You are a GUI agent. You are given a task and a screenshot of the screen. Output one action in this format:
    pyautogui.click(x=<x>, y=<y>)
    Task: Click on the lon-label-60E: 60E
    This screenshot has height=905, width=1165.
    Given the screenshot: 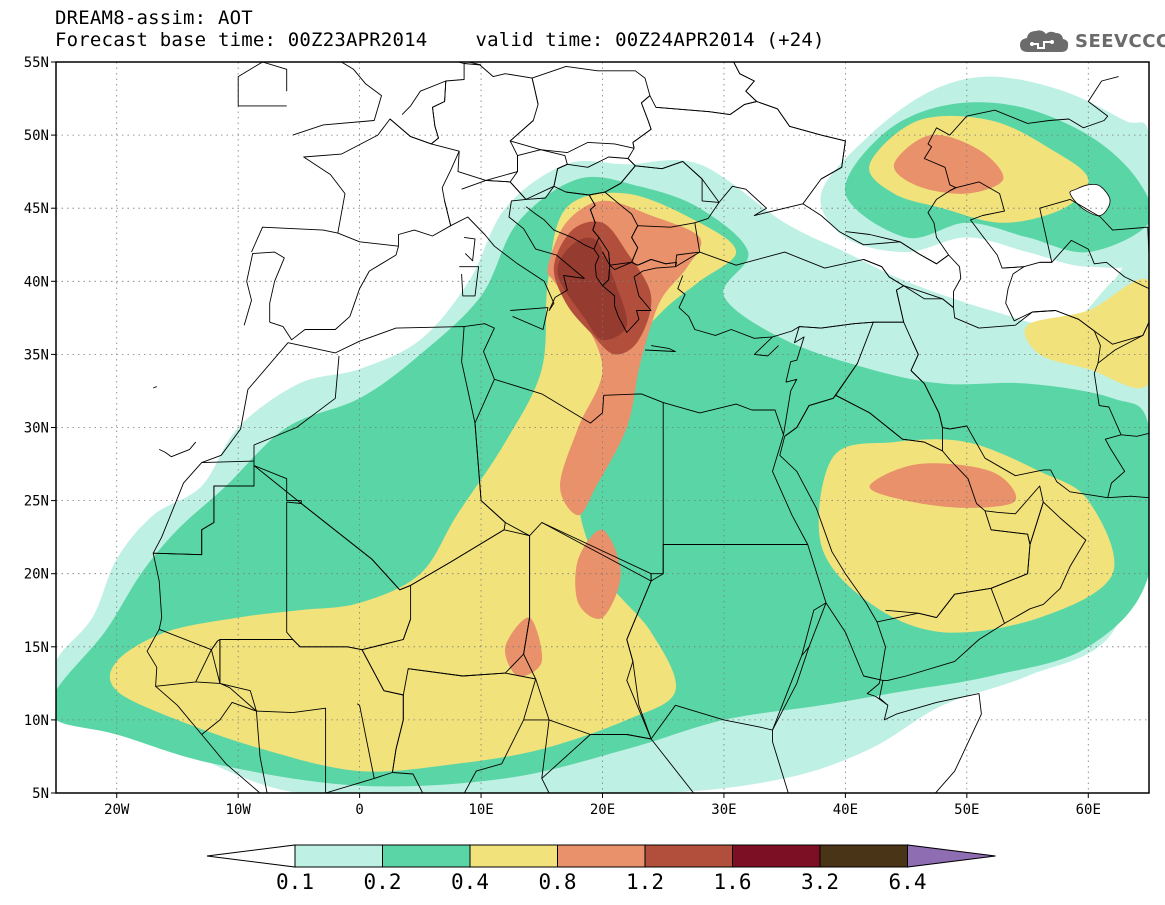 What is the action you would take?
    pyautogui.click(x=1088, y=810)
    